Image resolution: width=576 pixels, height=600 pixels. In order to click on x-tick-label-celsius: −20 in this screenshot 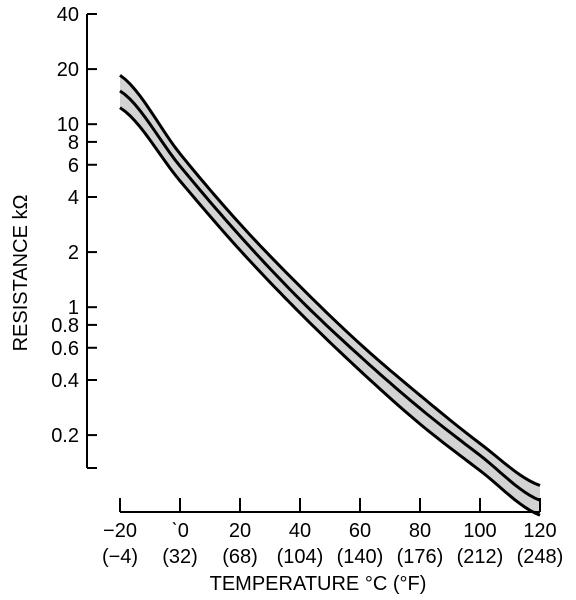, I will do `click(120, 531)`.